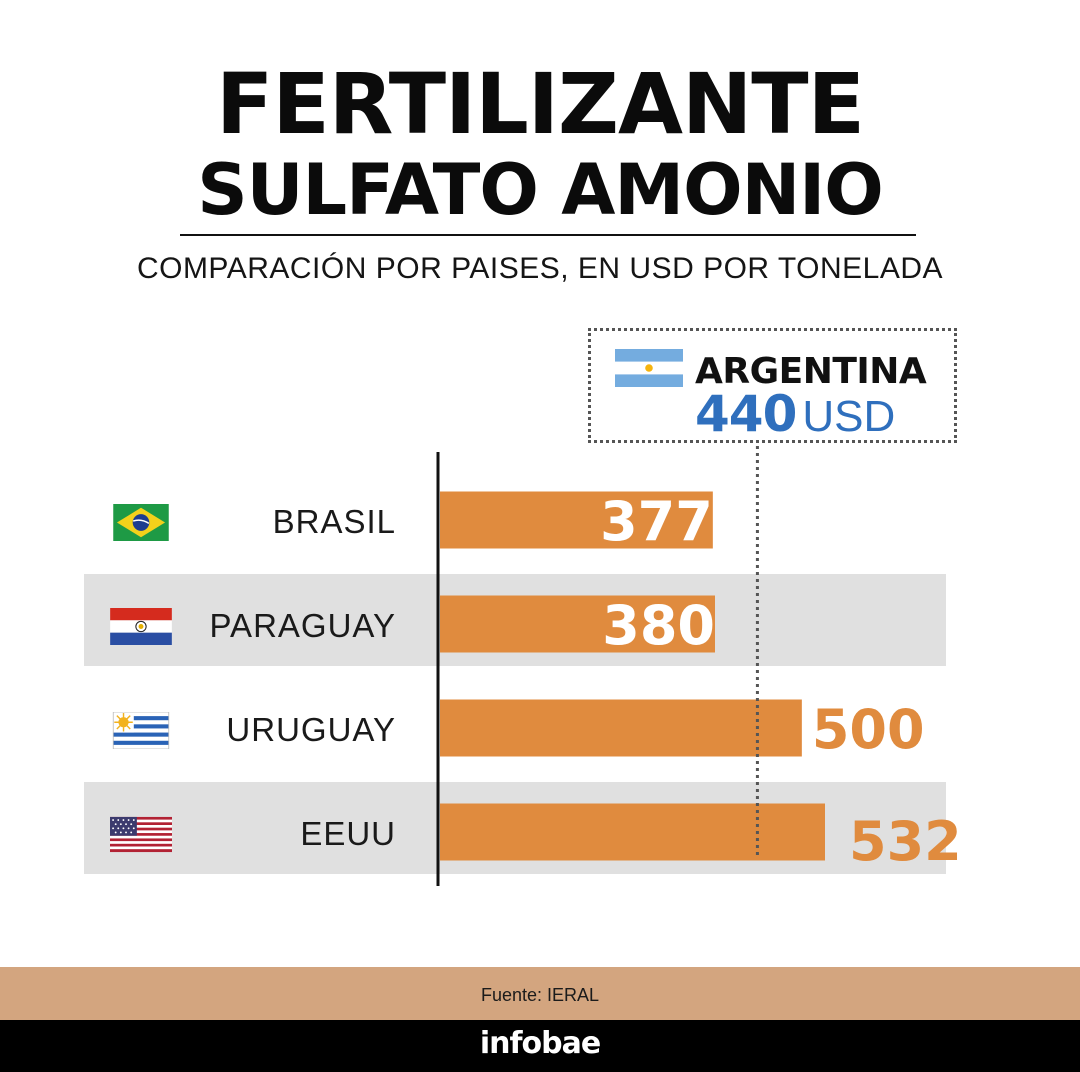 The image size is (1080, 1072). Describe the element at coordinates (141, 730) in the screenshot. I see `uruguay-flag-icon` at that location.